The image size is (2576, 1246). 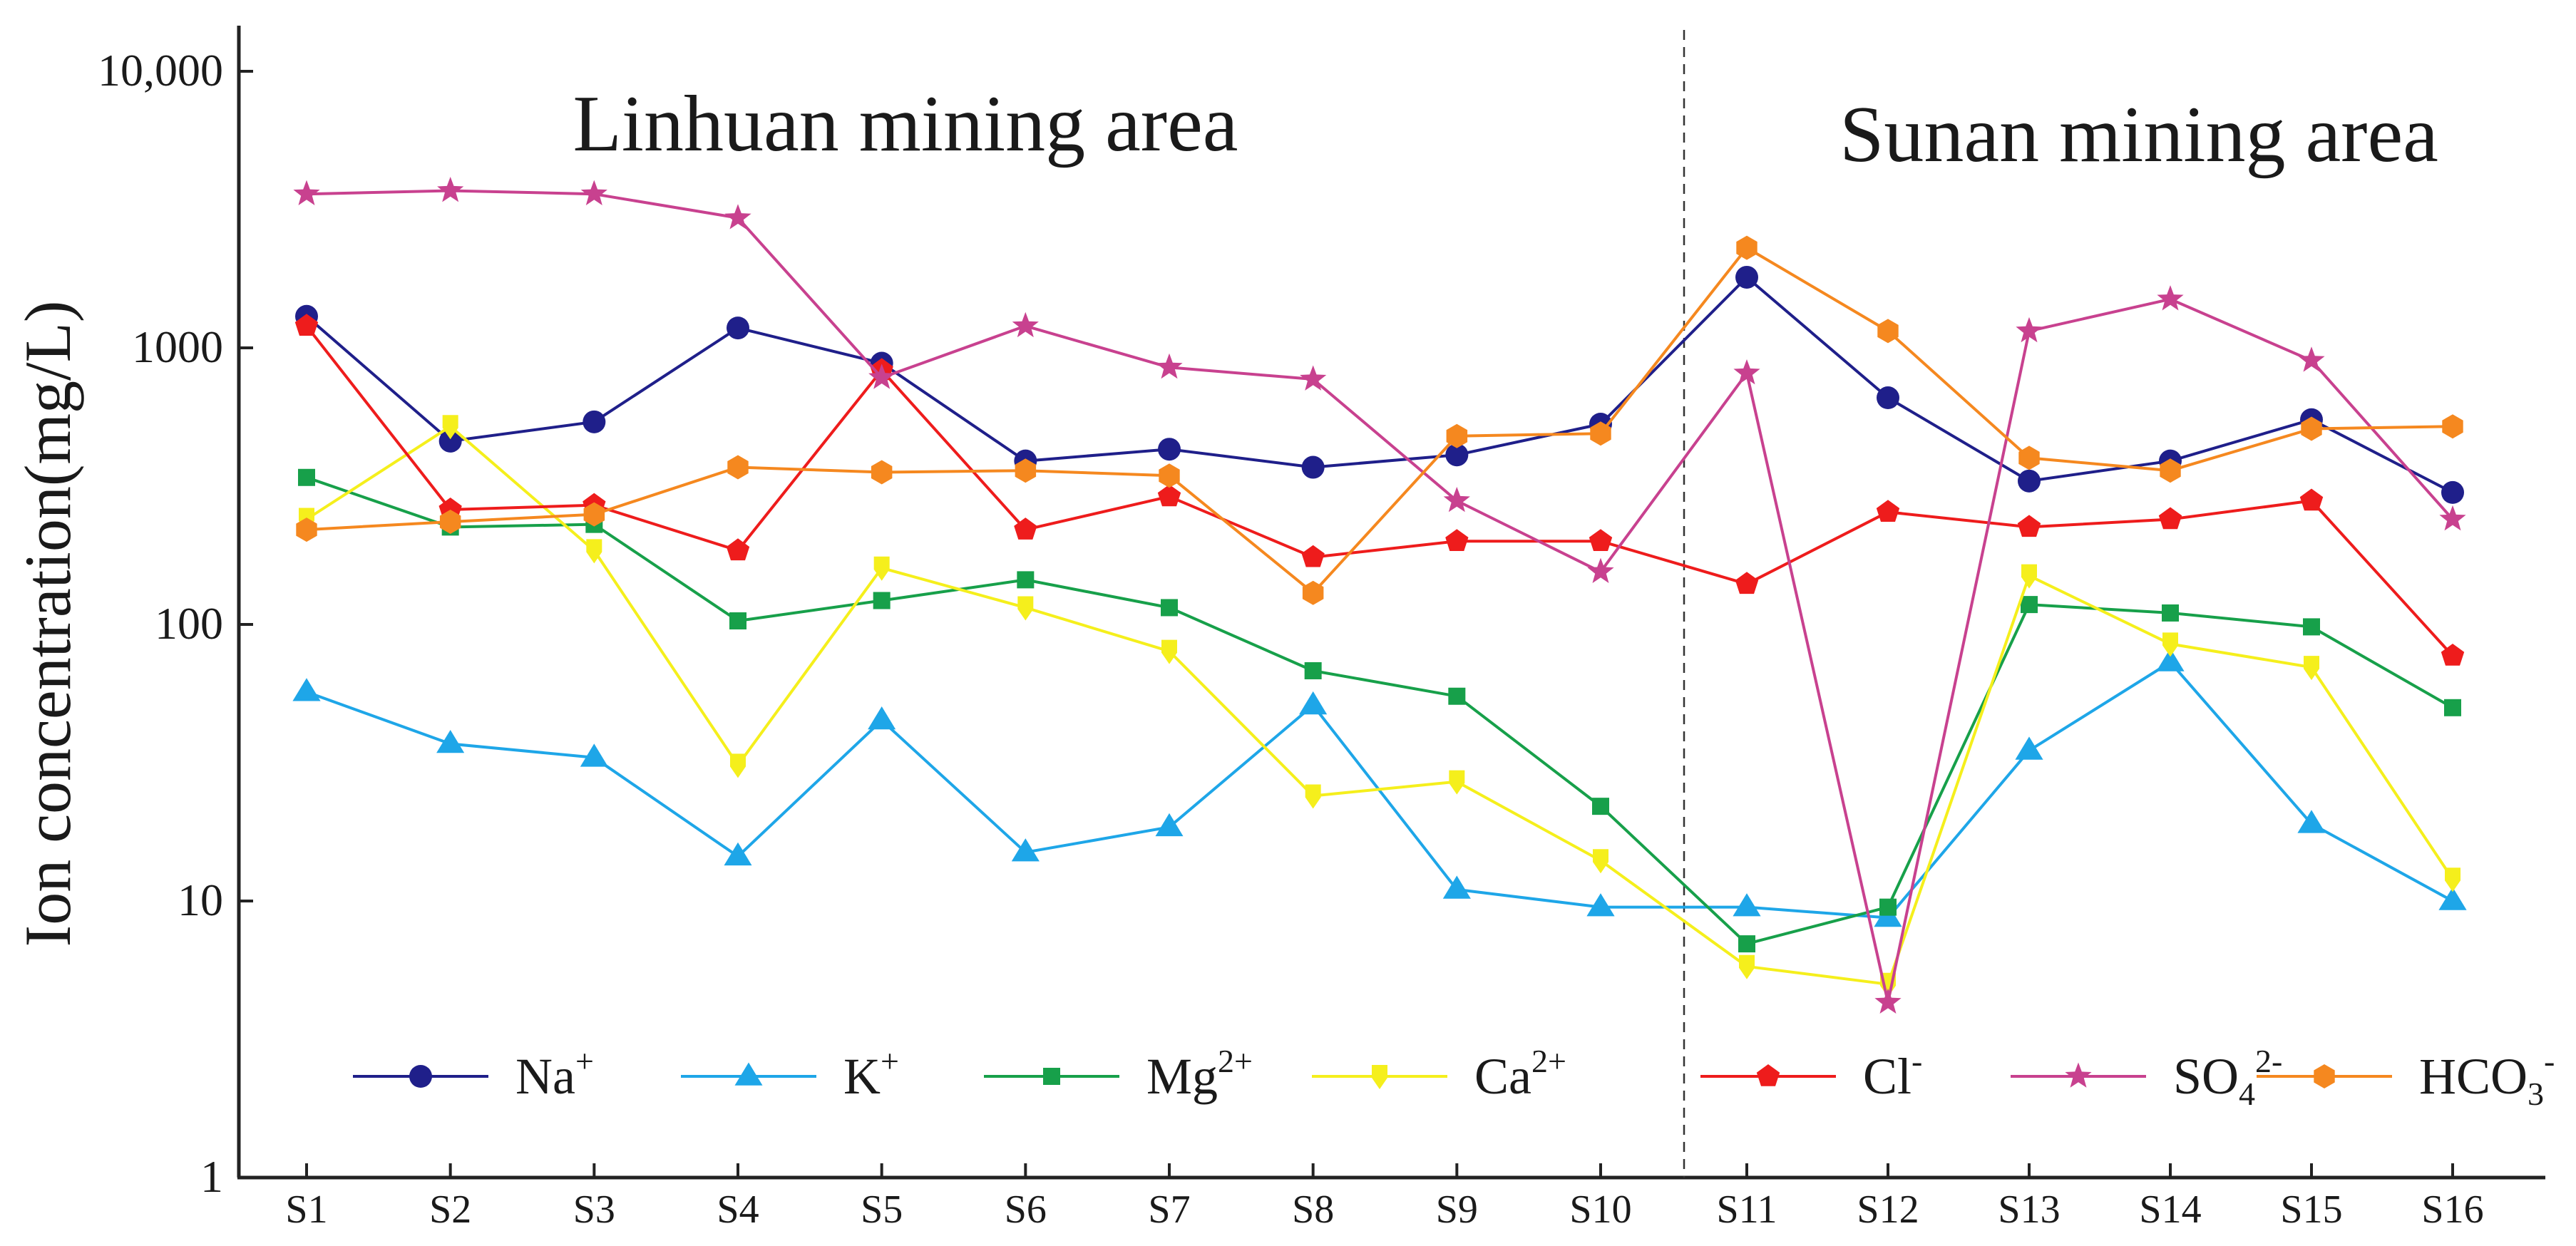 I want to click on legend-item-mg: Mg2+, so click(x=1118, y=1074).